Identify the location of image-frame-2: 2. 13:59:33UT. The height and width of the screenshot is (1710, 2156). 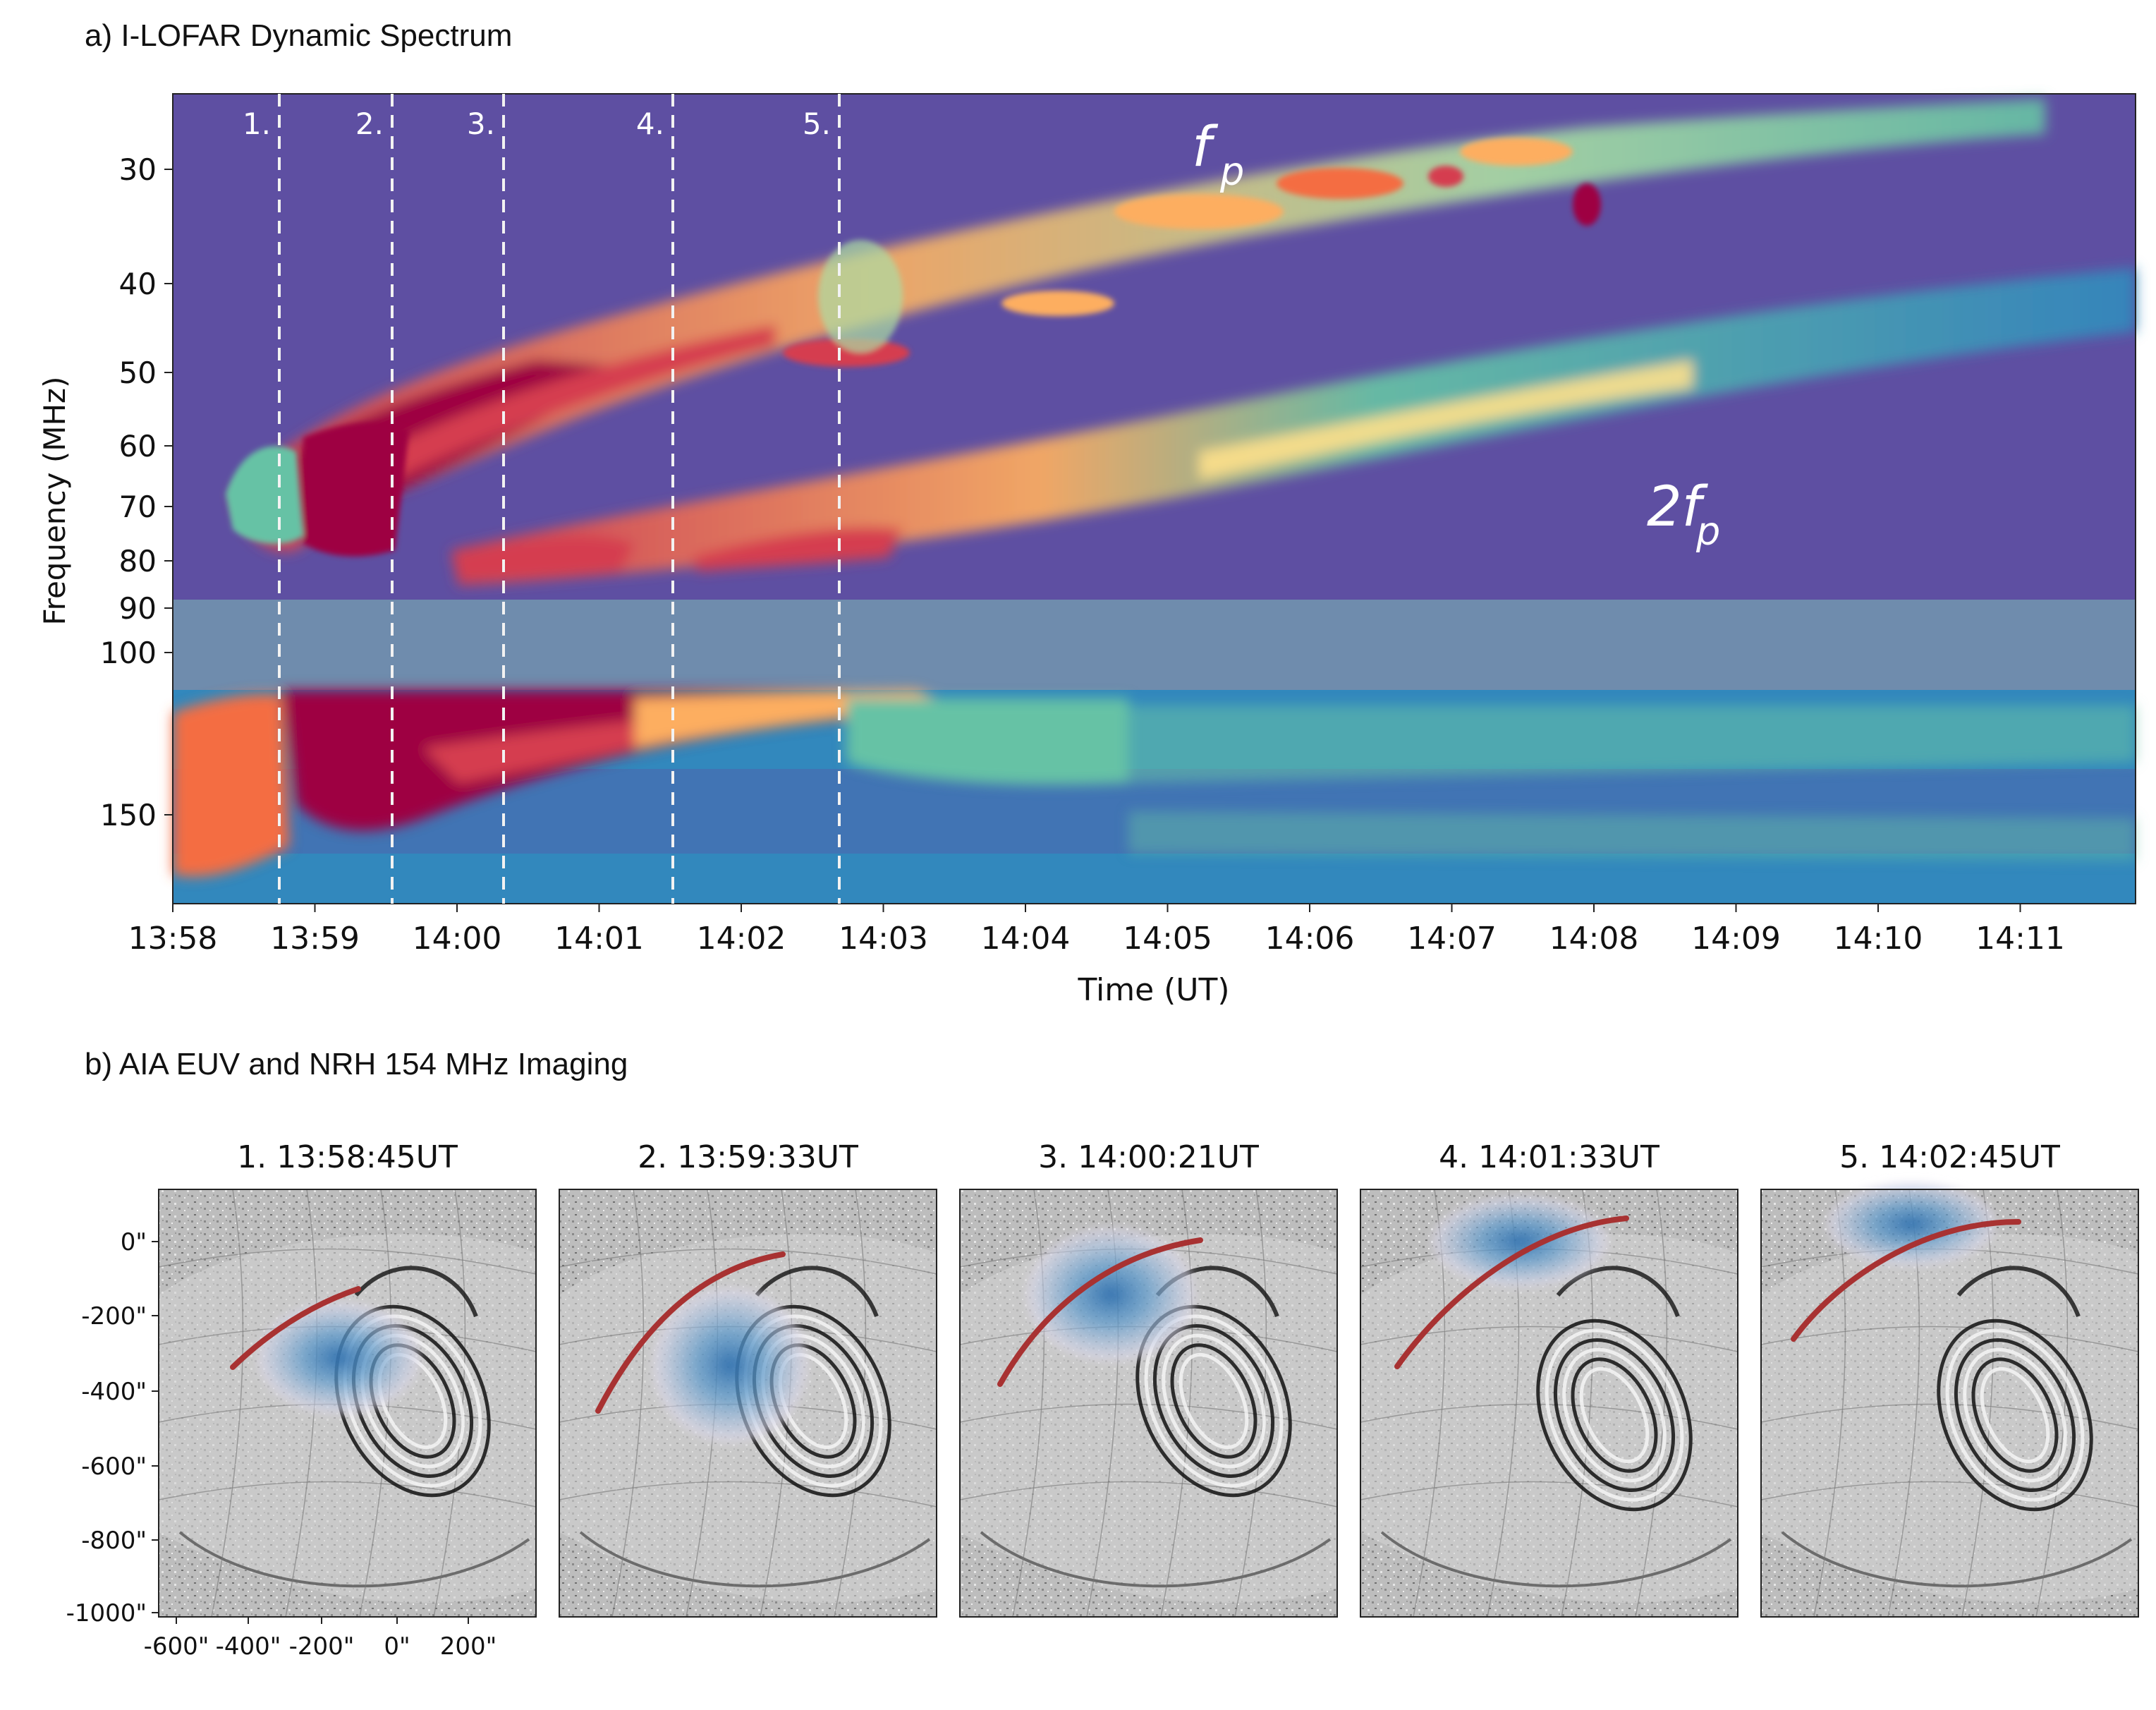
(748, 1378).